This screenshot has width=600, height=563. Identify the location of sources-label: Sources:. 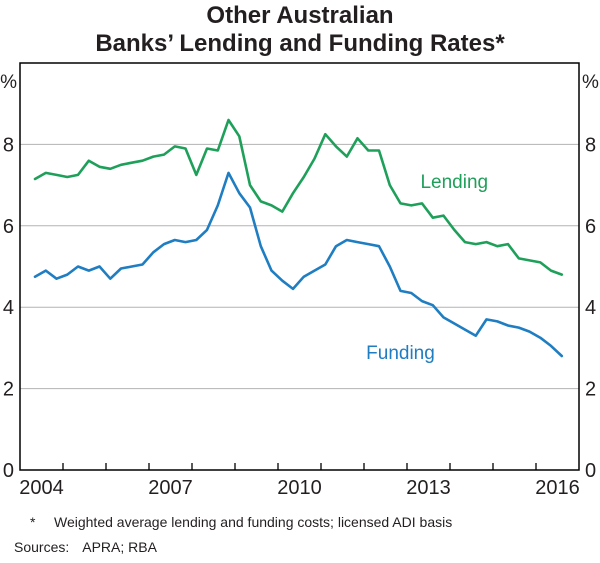
(42, 547).